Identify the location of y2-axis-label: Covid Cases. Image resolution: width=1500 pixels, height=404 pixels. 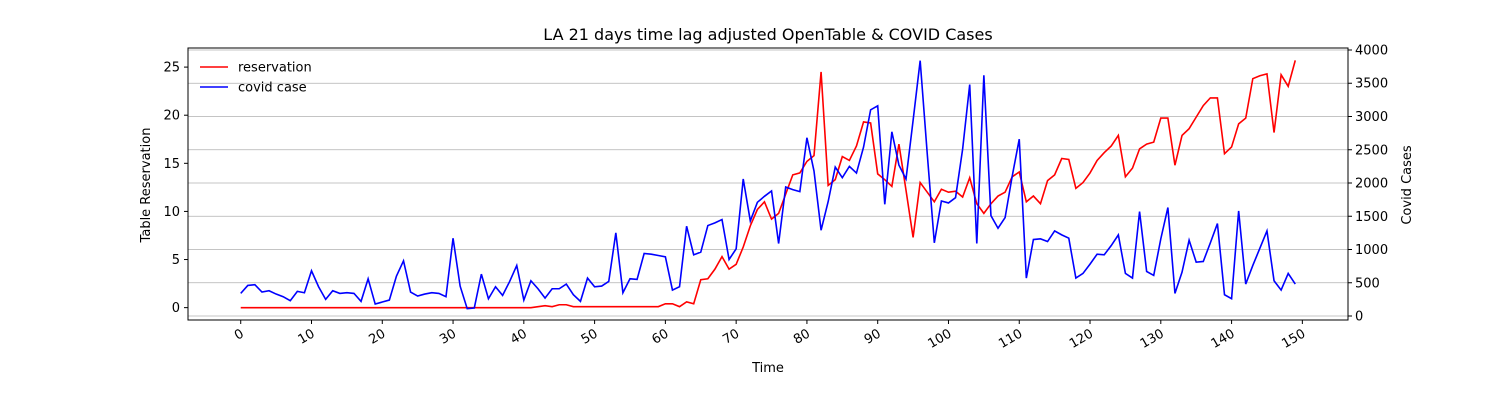
(1407, 185).